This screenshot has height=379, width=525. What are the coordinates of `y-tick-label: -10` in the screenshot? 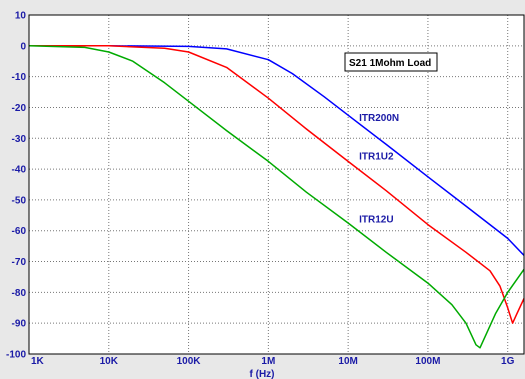 It's located at (19, 77).